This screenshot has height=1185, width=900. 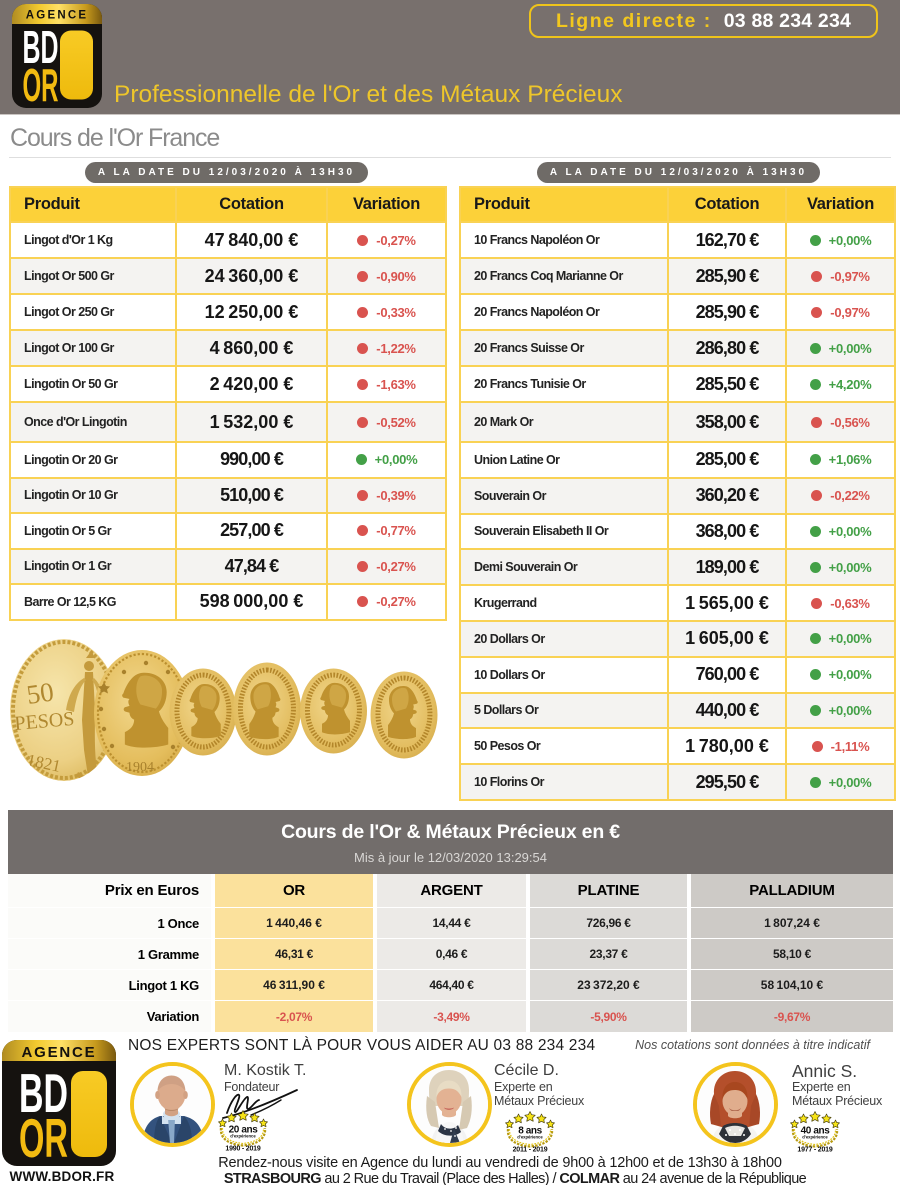 I want to click on svg-text: 50, so click(x=40, y=692).